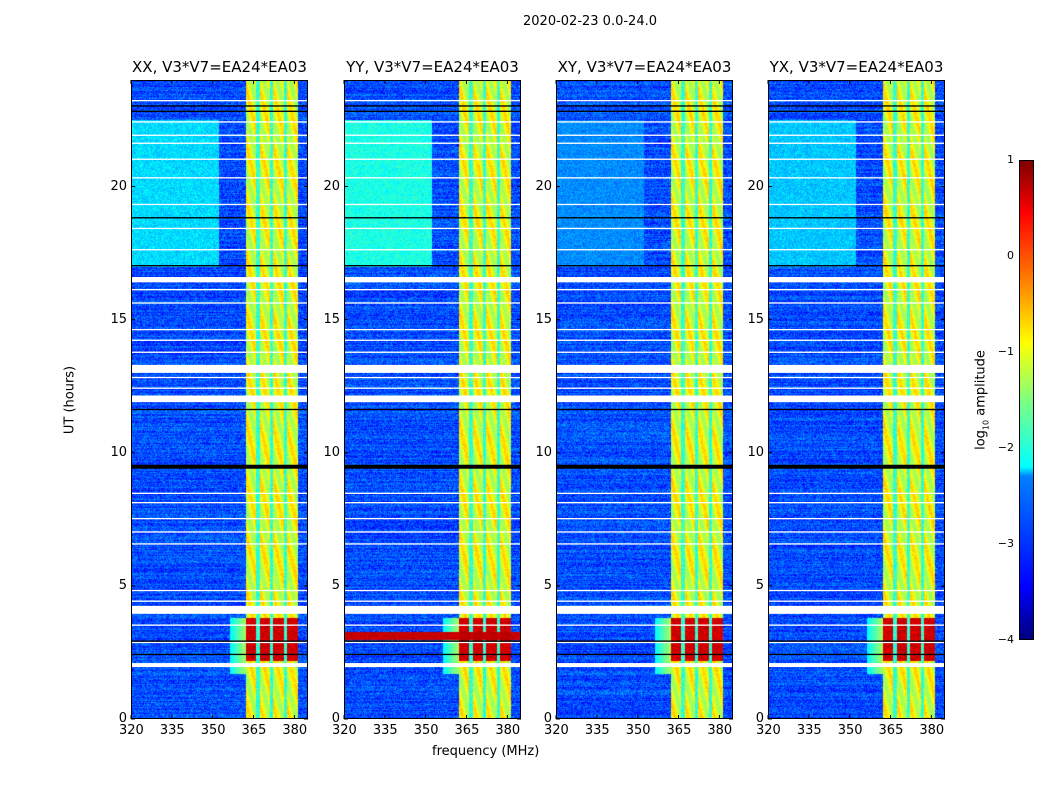 The image size is (1050, 800). What do you see at coordinates (1005, 639) in the screenshot?
I see `colorbar-tick-label: −4` at bounding box center [1005, 639].